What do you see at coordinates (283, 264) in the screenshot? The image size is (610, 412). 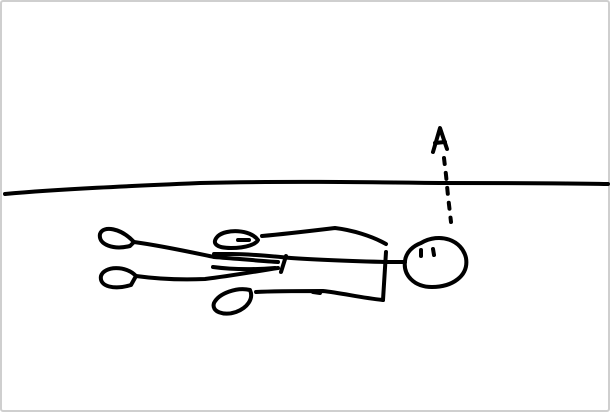 I see `figure-hip-mark` at bounding box center [283, 264].